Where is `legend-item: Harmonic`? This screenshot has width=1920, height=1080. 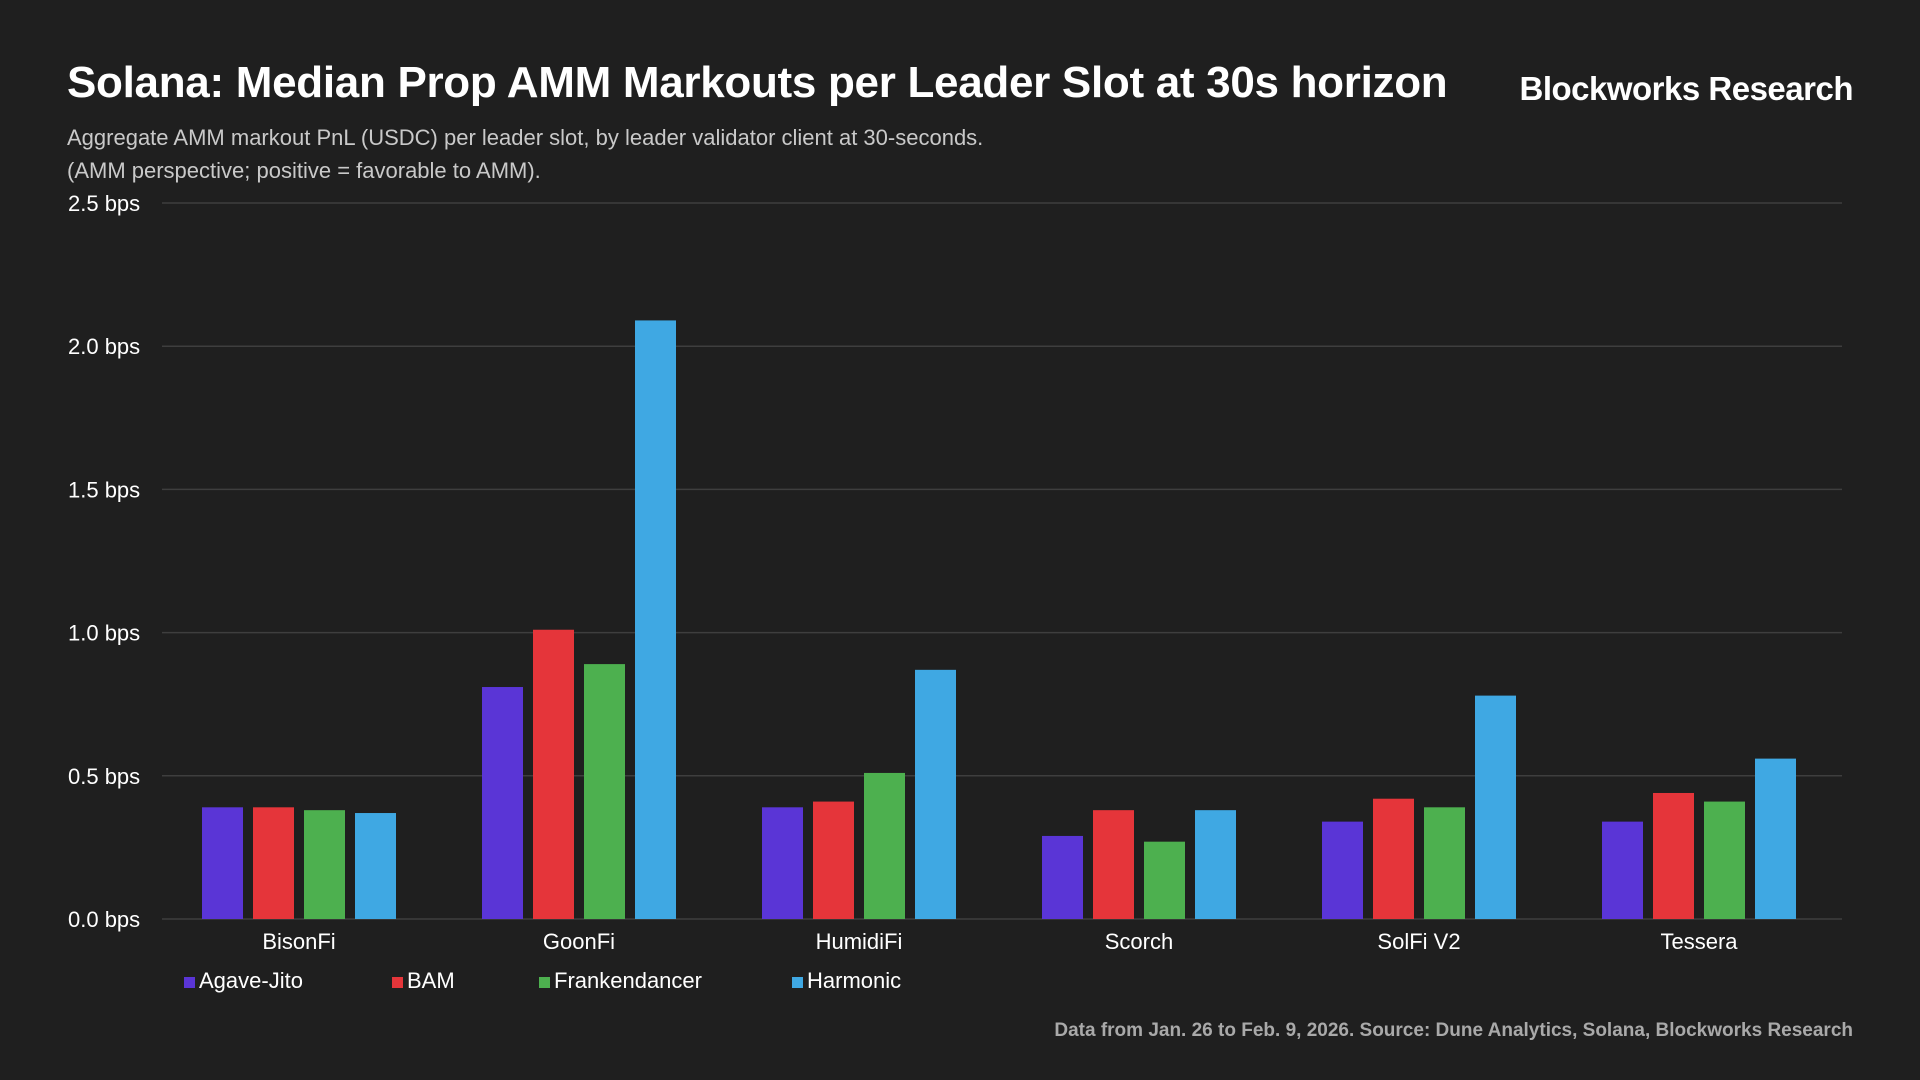 legend-item: Harmonic is located at coordinates (846, 981).